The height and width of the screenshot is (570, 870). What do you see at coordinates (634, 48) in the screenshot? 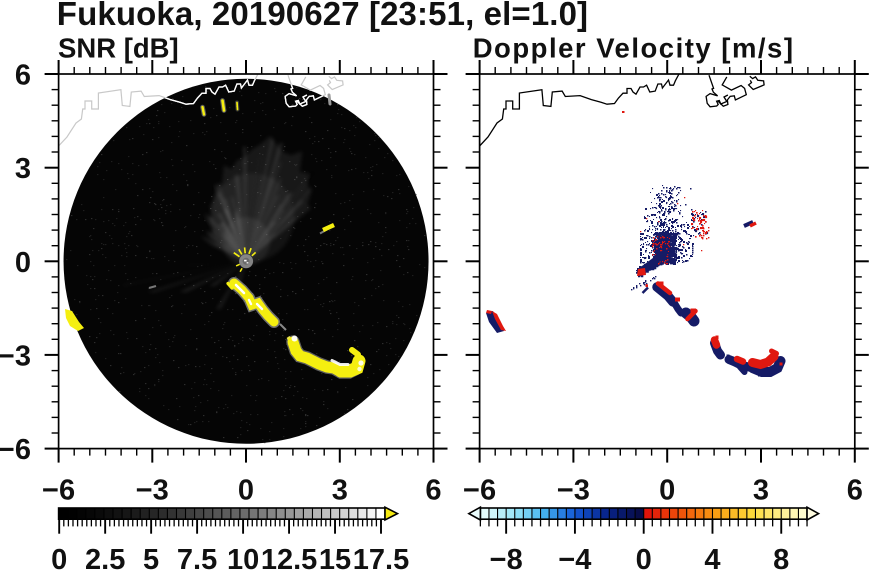
I see `svg-text: Doppler Velocity [m/s]` at bounding box center [634, 48].